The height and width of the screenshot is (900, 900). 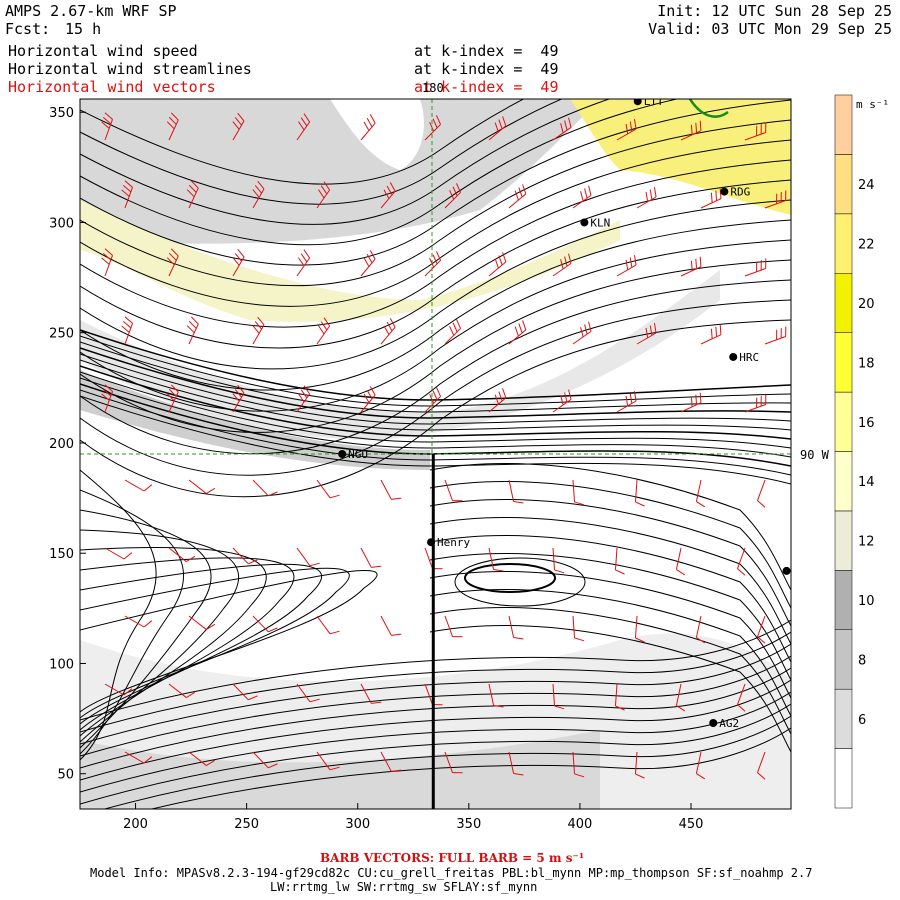 What do you see at coordinates (357, 824) in the screenshot?
I see `x-tick-label: 300` at bounding box center [357, 824].